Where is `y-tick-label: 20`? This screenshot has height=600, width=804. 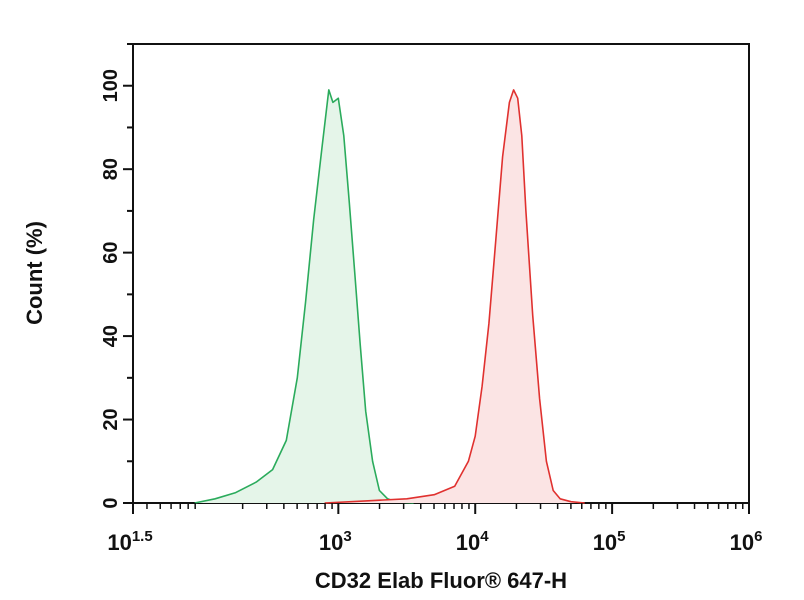 y-tick-label: 20 is located at coordinates (111, 419).